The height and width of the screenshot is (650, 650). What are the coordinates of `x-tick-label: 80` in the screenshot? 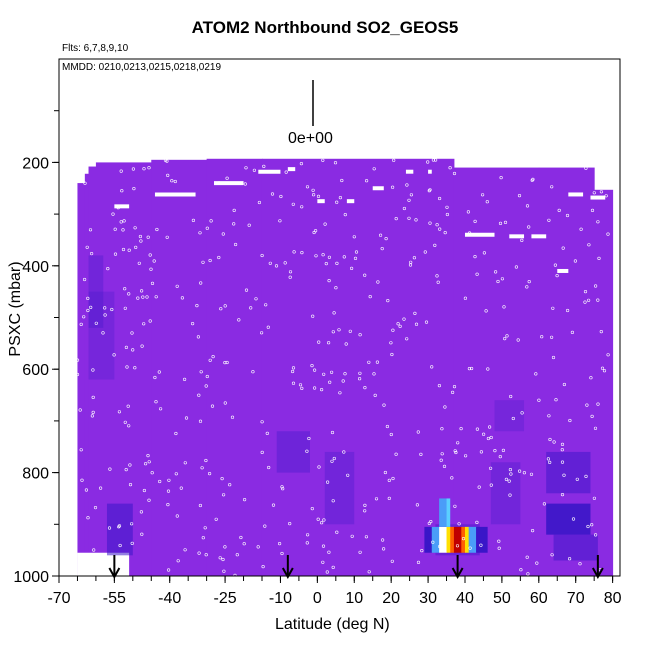 It's located at (613, 598).